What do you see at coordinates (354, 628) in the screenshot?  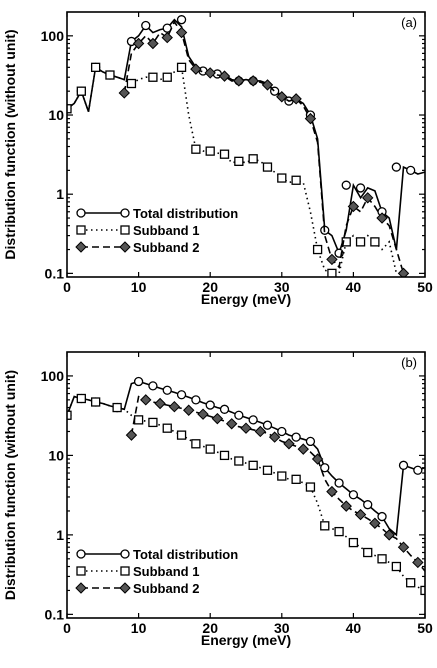 I see `x-tick-label: 40` at bounding box center [354, 628].